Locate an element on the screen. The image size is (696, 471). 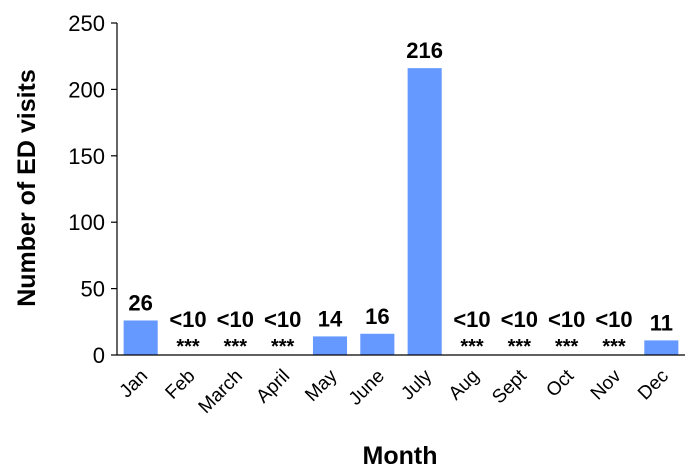
x-tick-label-sept: Sept is located at coordinates (509, 386).